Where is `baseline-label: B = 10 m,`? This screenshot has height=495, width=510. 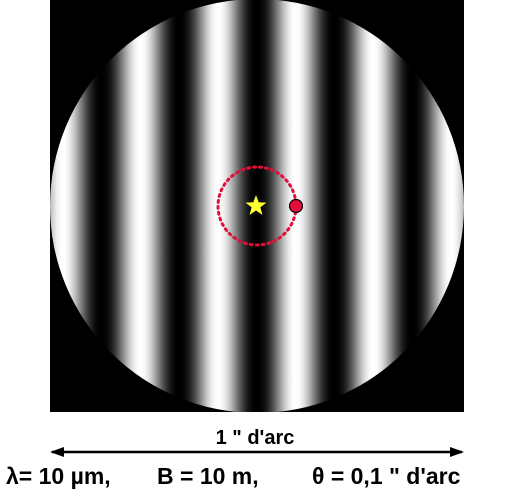
baseline-label: B = 10 m, is located at coordinates (208, 476).